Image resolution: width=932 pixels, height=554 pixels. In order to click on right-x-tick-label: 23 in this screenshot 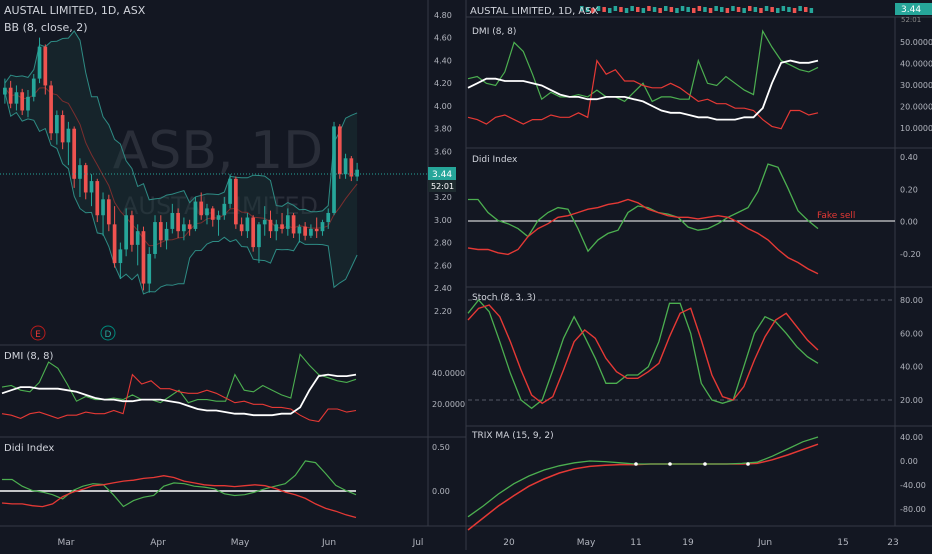, I will do `click(892, 543)`.